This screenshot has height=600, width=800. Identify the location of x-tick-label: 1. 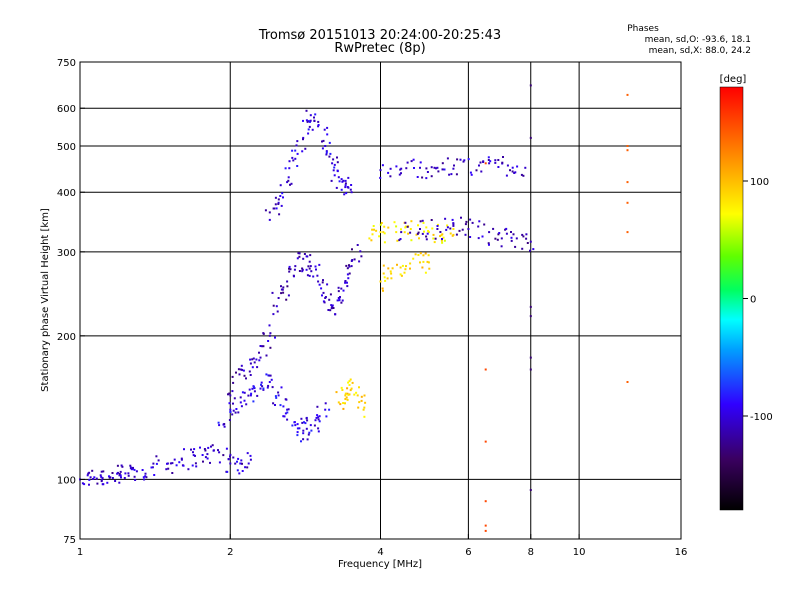
(80, 552).